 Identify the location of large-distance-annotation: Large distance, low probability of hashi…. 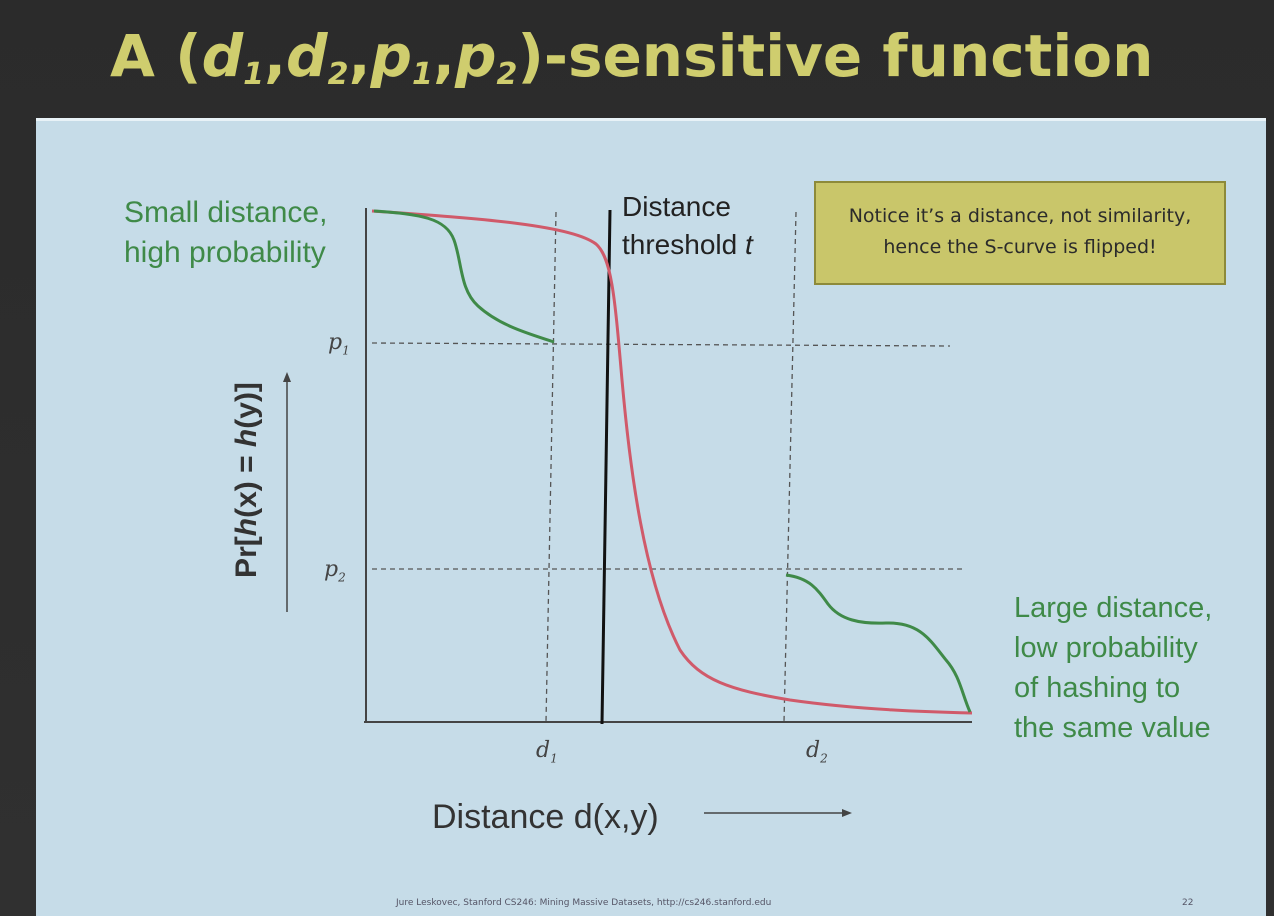
(1113, 668).